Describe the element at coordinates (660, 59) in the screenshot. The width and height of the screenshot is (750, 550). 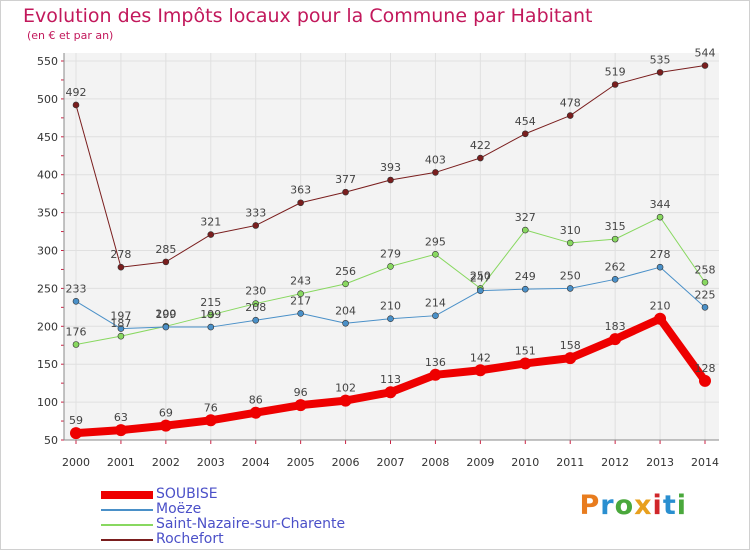
I see `data-label: 535` at that location.